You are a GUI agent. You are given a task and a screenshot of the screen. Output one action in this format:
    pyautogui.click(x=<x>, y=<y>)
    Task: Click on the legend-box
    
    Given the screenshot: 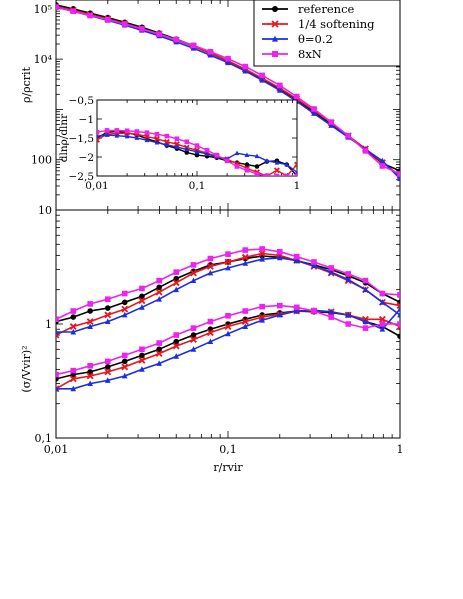 What is the action you would take?
    pyautogui.click(x=327, y=33)
    